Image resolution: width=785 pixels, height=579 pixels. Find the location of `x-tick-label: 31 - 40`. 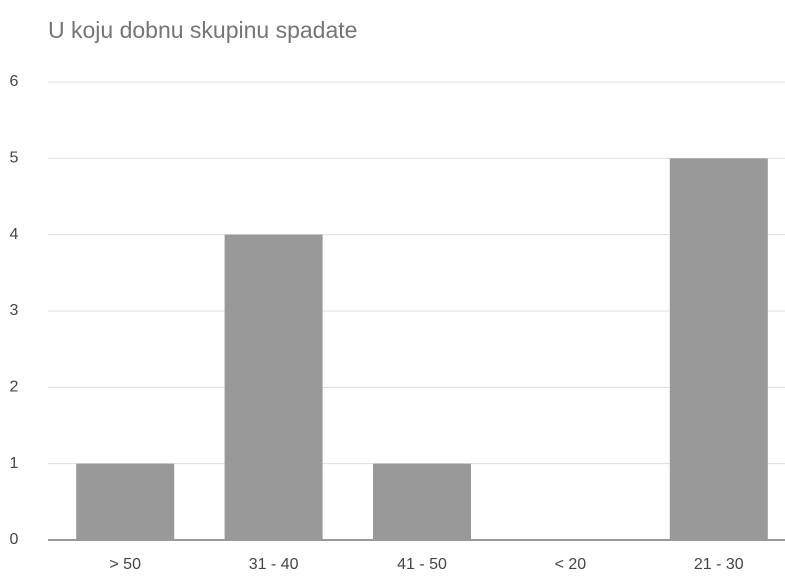

x-tick-label: 31 - 40 is located at coordinates (274, 564).